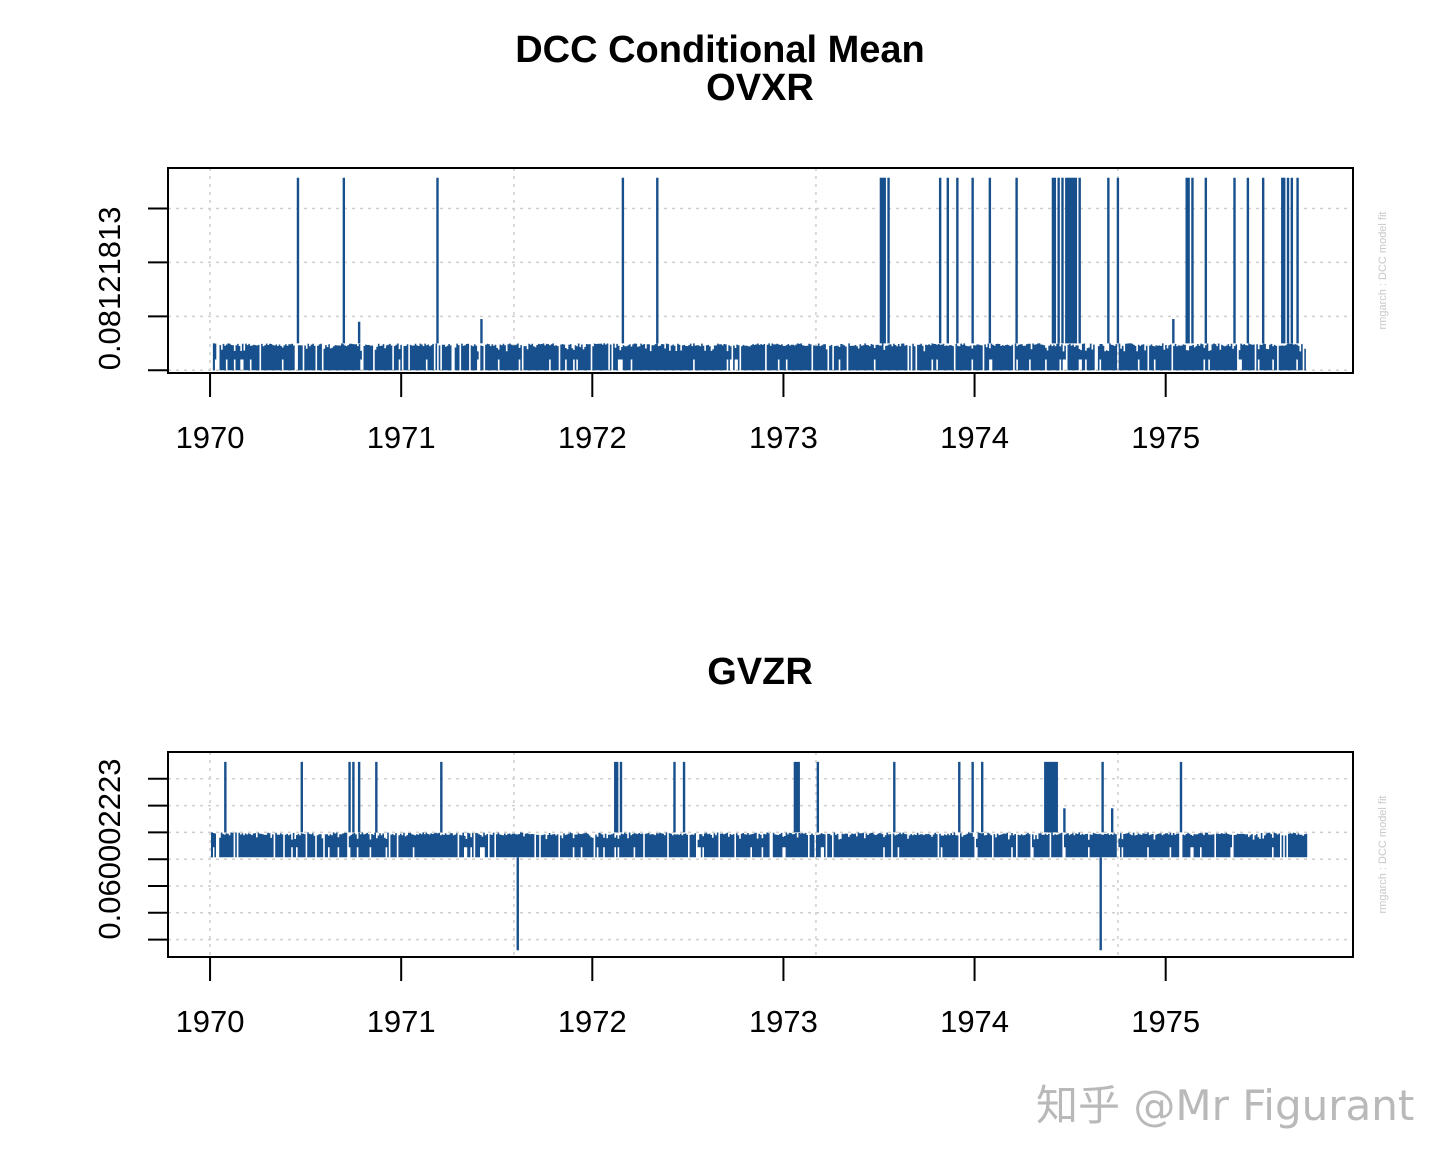  I want to click on chart-title: DCC Conditional Mean, so click(720, 50).